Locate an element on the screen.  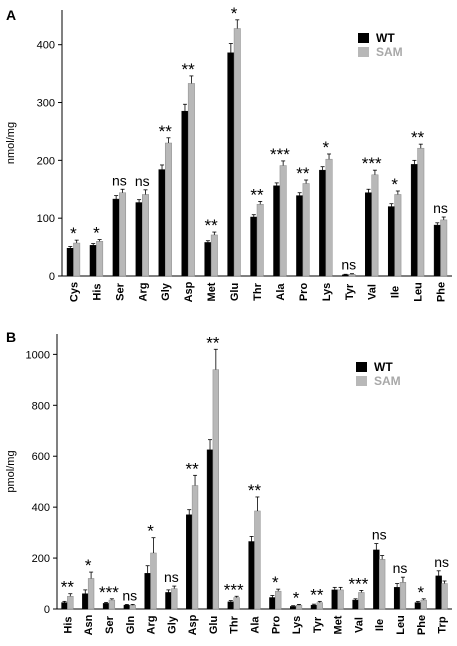
y-tick-label: 1000 is located at coordinates (38, 355).